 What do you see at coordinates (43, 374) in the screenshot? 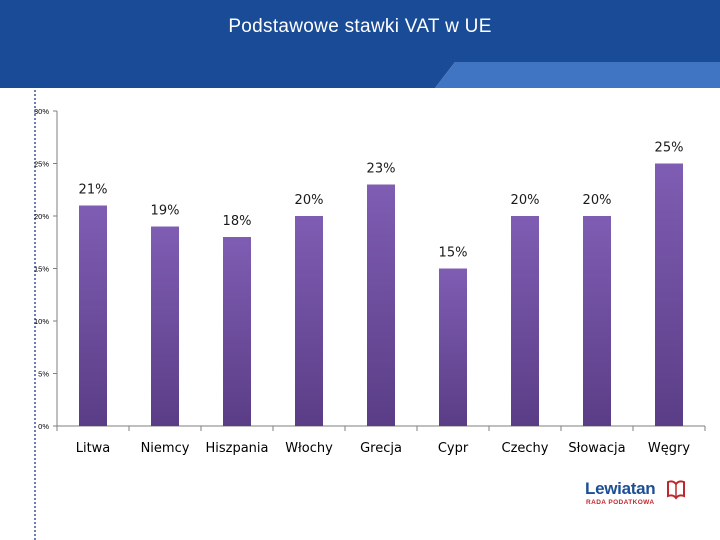
I see `y-tick-label: 5%` at bounding box center [43, 374].